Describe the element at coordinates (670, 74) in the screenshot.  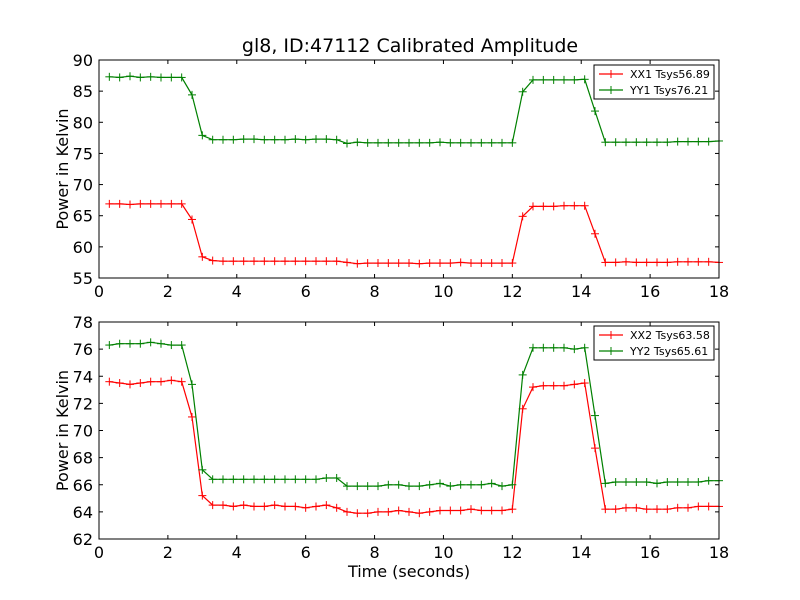
I see `legend-entry: XX1 Tsys56.89` at that location.